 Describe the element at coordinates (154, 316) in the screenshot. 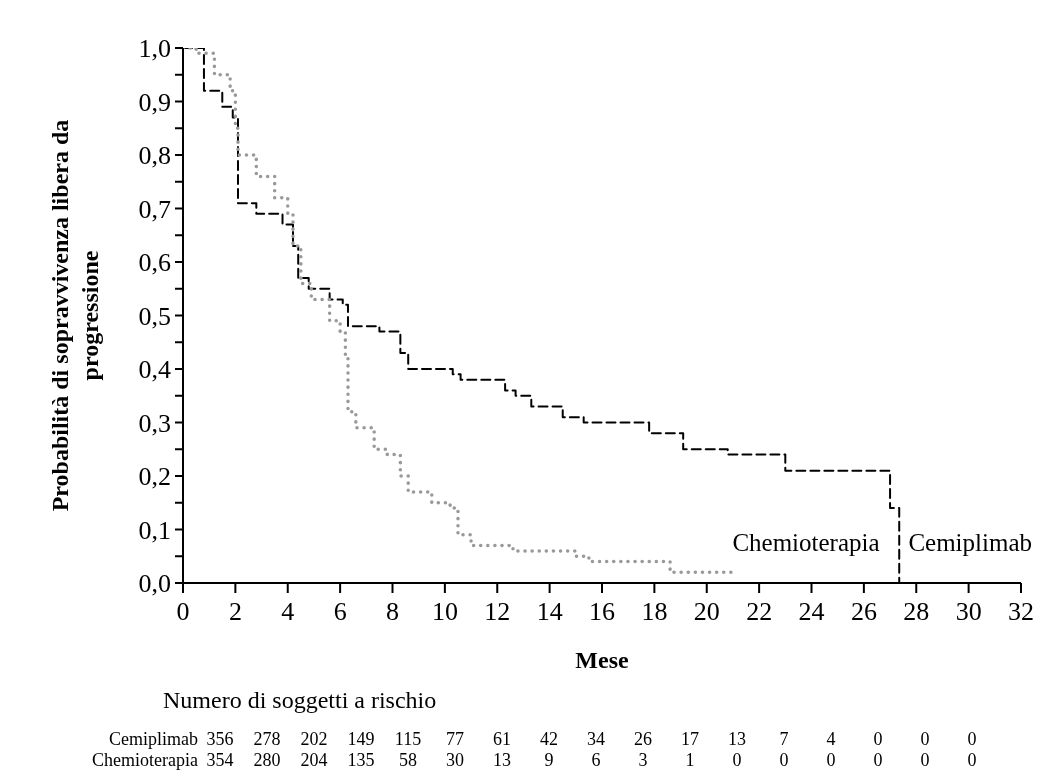

I see `y-tick-label: 0,5` at that location.